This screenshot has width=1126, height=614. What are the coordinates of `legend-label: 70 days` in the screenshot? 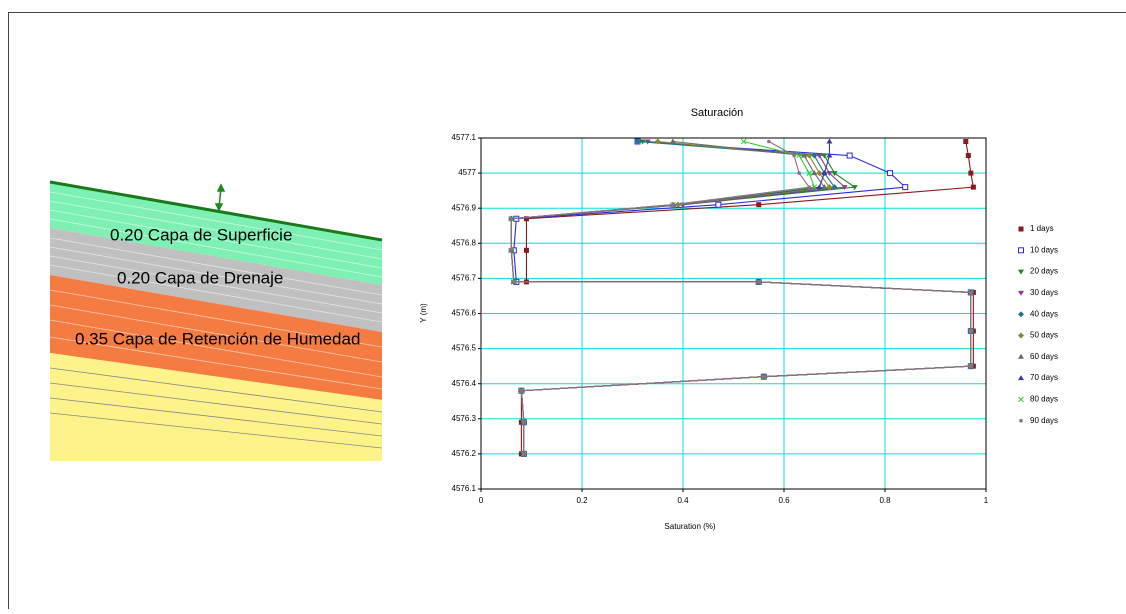 It's located at (1044, 377).